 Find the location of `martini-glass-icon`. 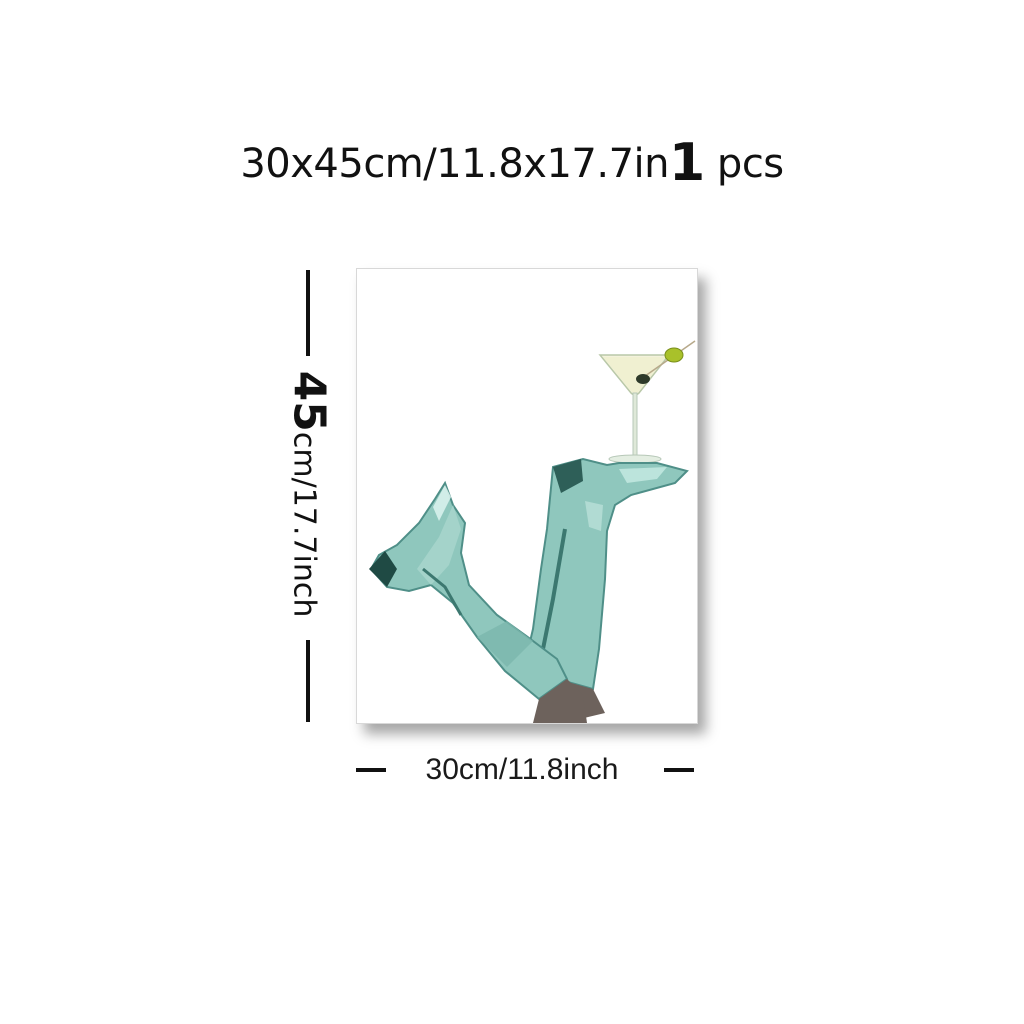

martini-glass-icon is located at coordinates (647, 402).